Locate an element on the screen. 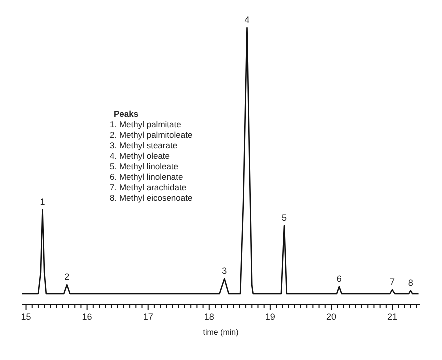  x-tick-label: 19 is located at coordinates (270, 317).